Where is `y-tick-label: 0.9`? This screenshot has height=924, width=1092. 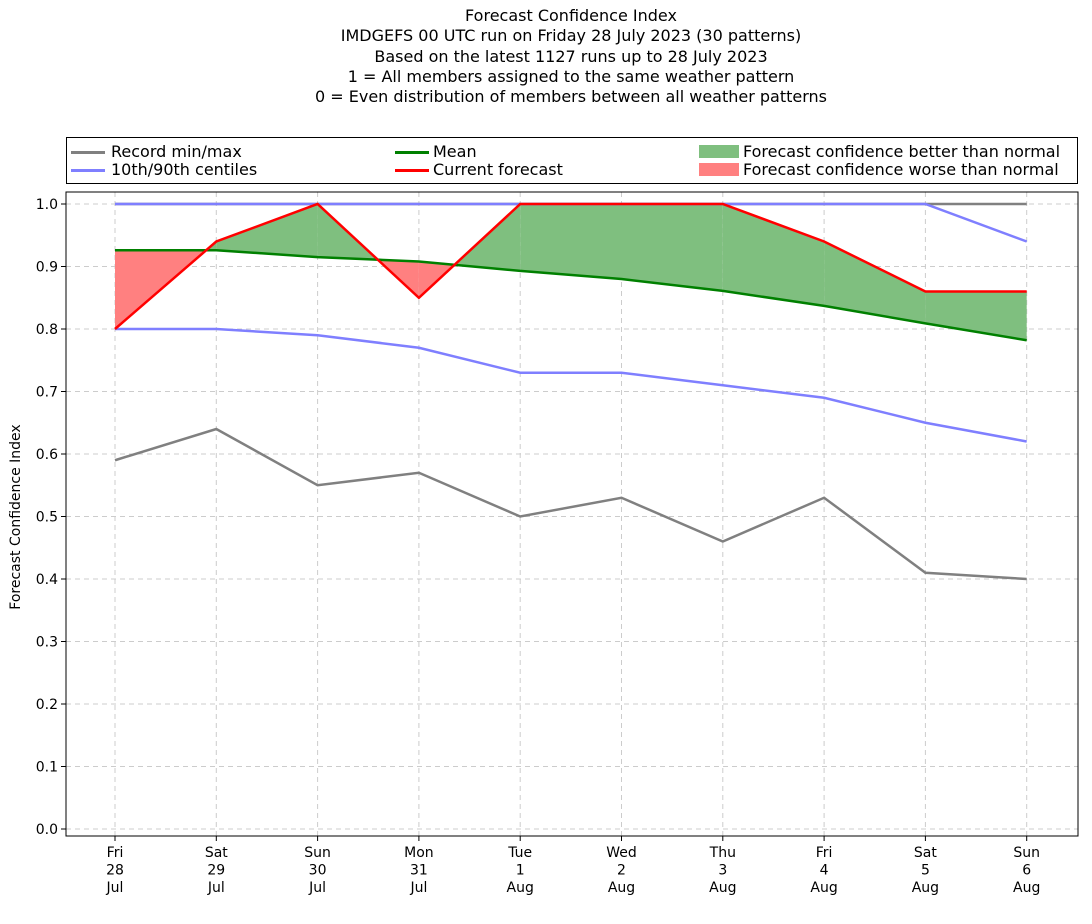
y-tick-label: 0.9 is located at coordinates (47, 268).